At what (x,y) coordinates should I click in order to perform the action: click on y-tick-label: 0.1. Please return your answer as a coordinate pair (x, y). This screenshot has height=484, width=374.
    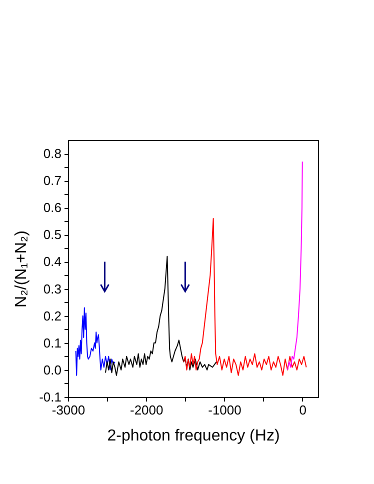
    Looking at the image, I should click on (52, 342).